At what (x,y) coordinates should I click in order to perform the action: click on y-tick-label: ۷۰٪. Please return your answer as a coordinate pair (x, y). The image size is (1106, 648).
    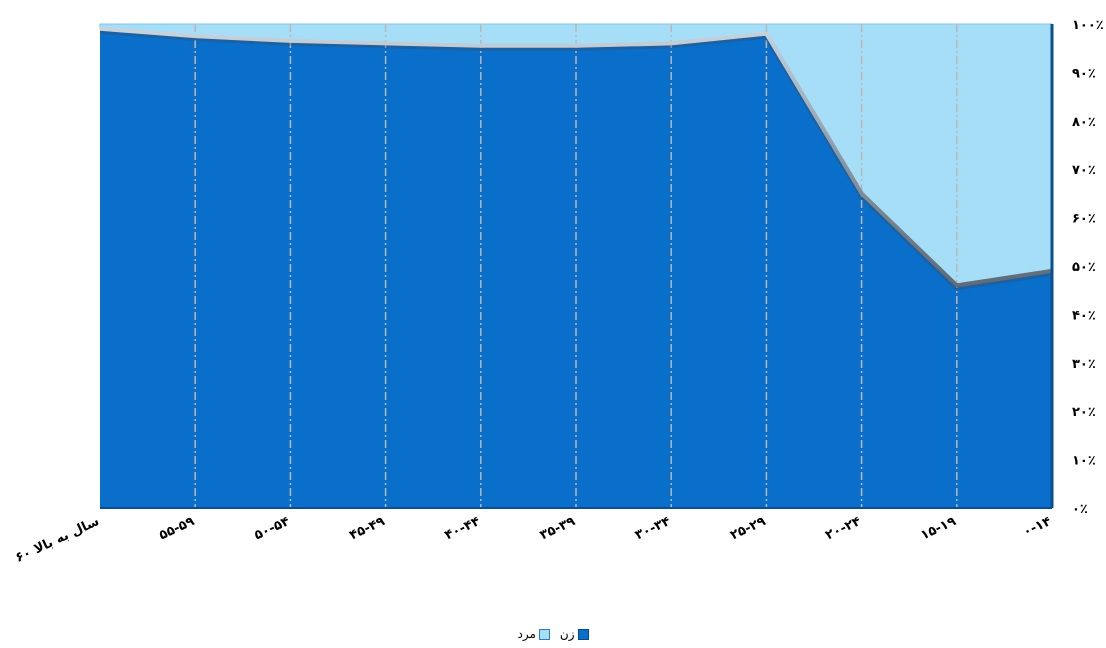
    Looking at the image, I should click on (1084, 170).